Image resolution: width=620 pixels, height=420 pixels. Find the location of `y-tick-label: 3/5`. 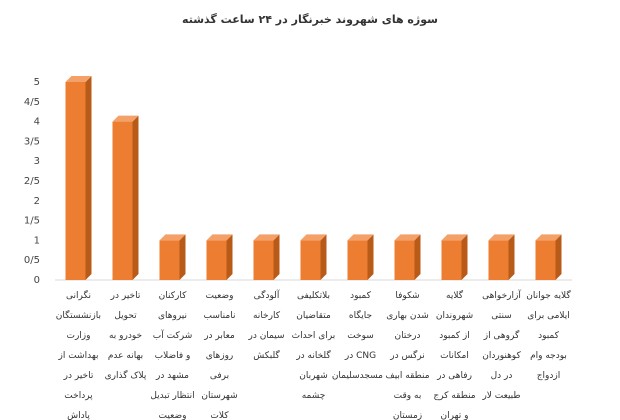

y-tick-label: 3/5 is located at coordinates (32, 141).